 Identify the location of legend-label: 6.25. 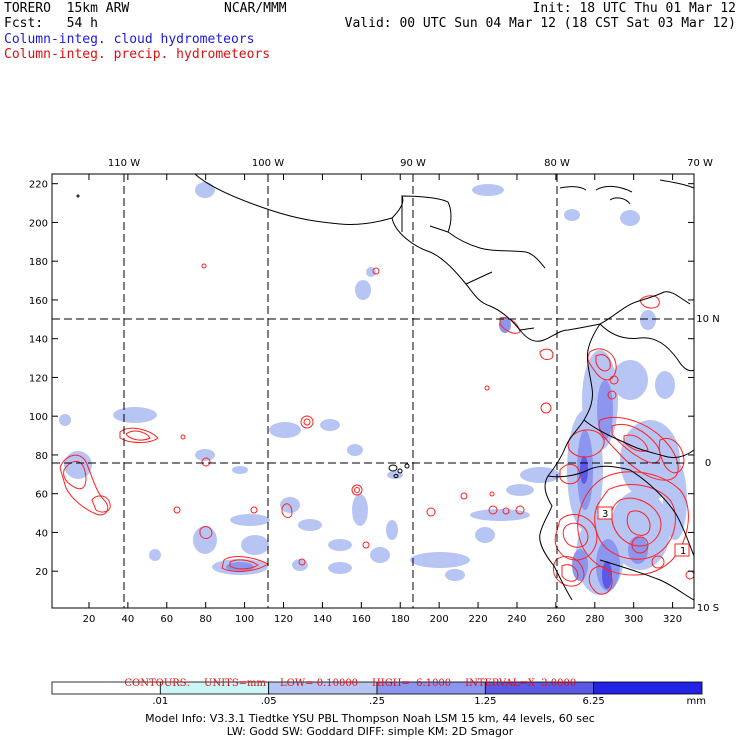
(594, 701).